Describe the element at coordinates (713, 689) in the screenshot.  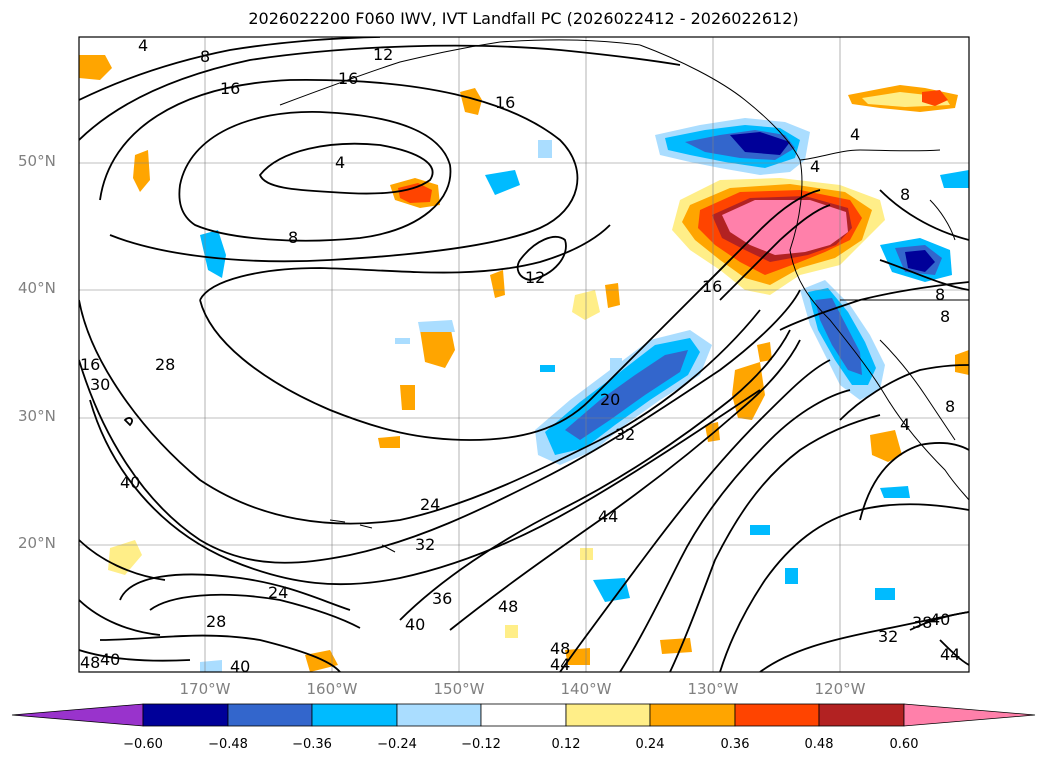
I see `lon-label: 130°W` at that location.